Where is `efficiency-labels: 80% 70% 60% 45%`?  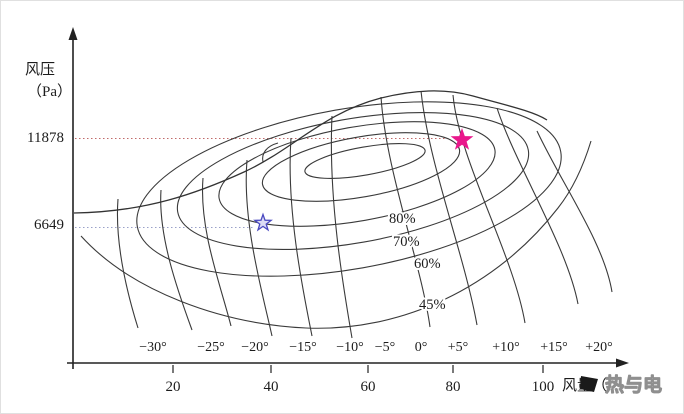 efficiency-labels: 80% 70% 60% 45% is located at coordinates (417, 262).